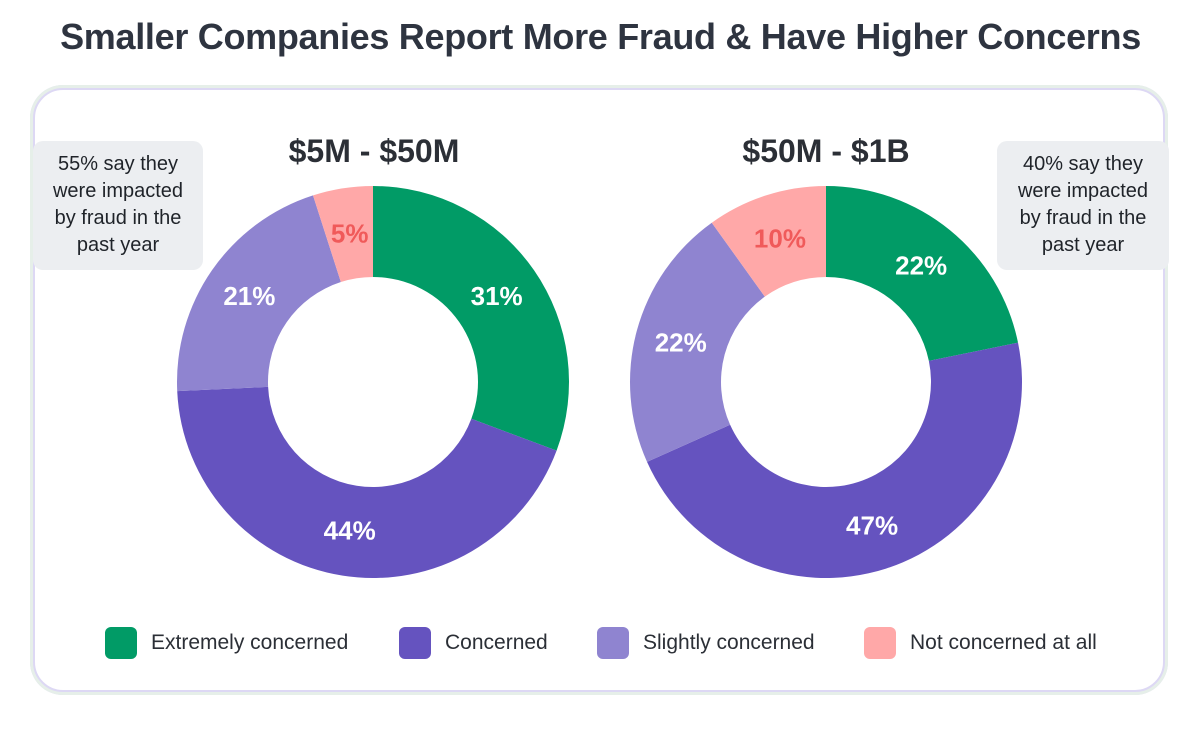 The height and width of the screenshot is (741, 1201). I want to click on data-label-extremely-concerned: 22%, so click(921, 265).